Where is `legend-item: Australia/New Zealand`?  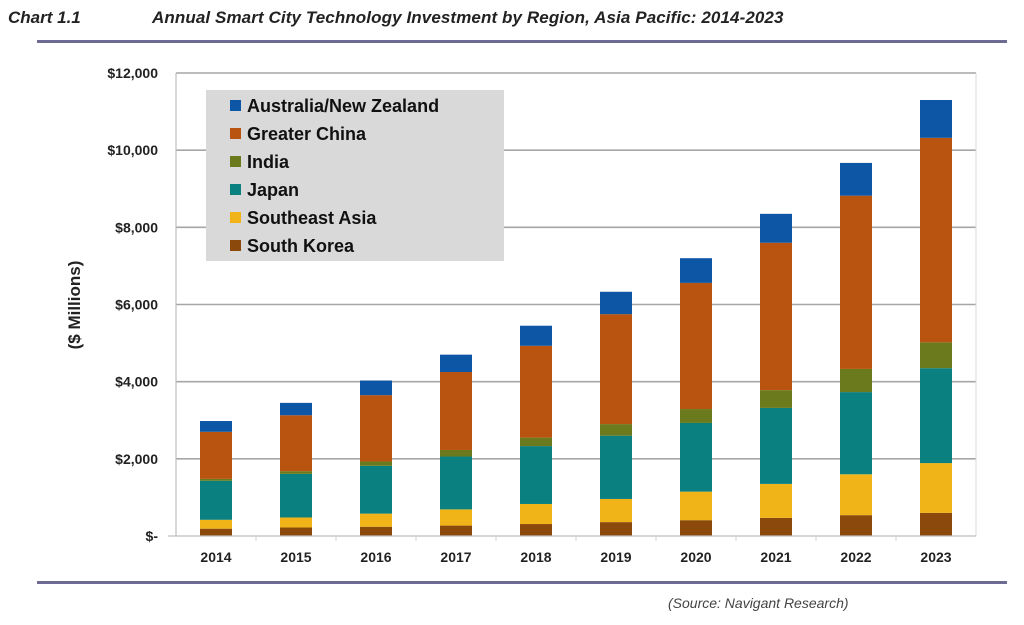 legend-item: Australia/New Zealand is located at coordinates (334, 106).